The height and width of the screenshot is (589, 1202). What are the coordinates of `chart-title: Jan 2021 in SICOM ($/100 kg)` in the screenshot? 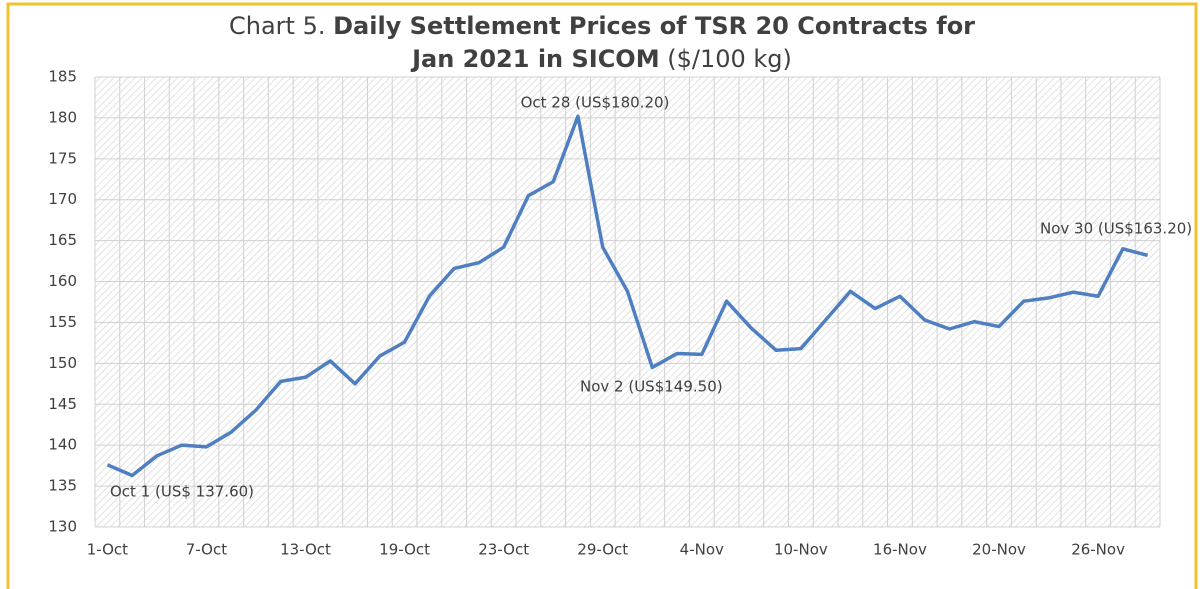 It's located at (601, 59).